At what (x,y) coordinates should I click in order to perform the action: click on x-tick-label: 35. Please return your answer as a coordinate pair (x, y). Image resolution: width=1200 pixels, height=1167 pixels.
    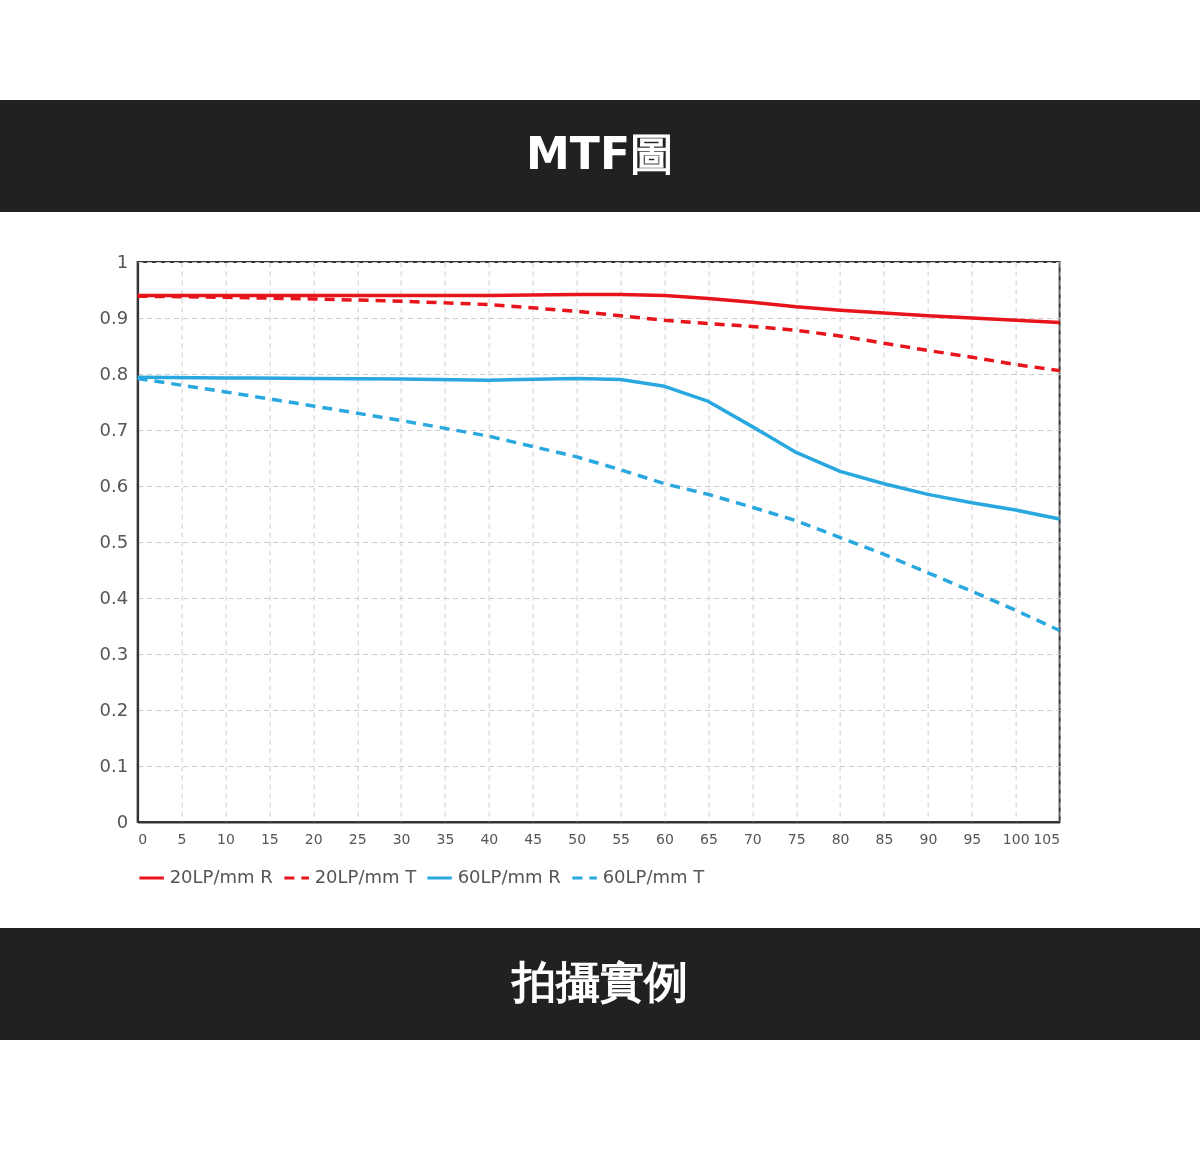
    Looking at the image, I should click on (445, 838).